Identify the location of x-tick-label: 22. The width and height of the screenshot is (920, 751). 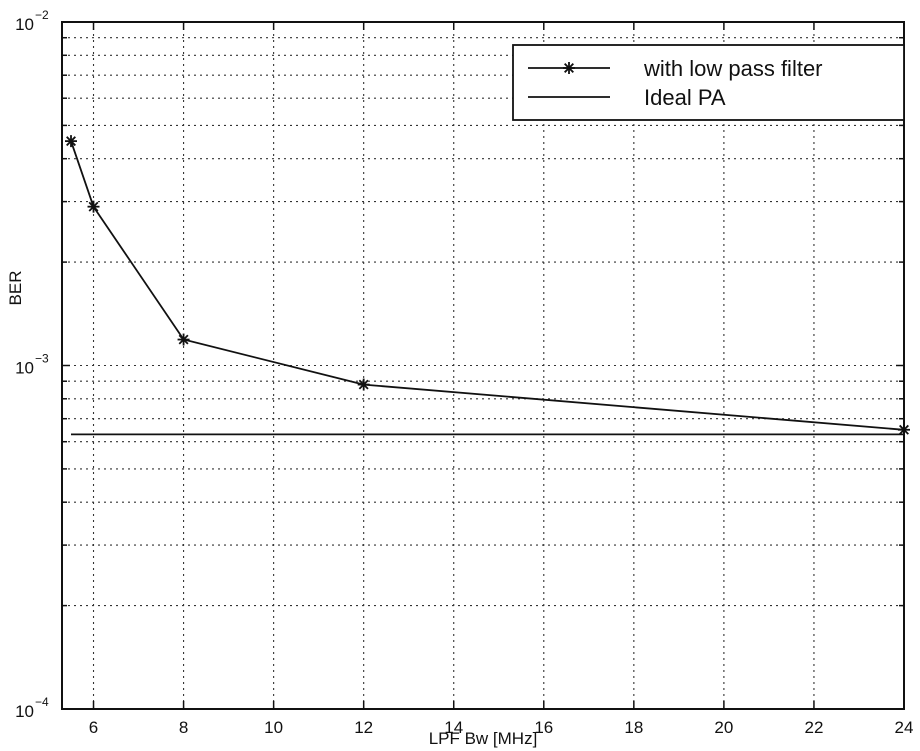
(813, 727).